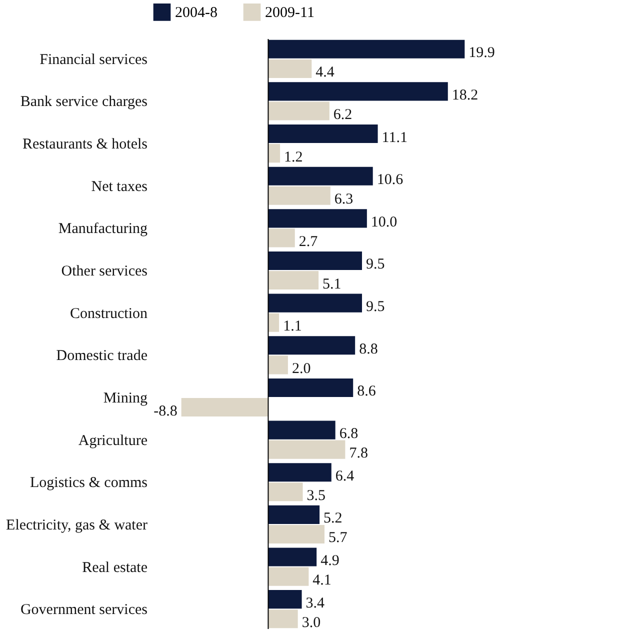  I want to click on data-label: 6.3, so click(344, 200).